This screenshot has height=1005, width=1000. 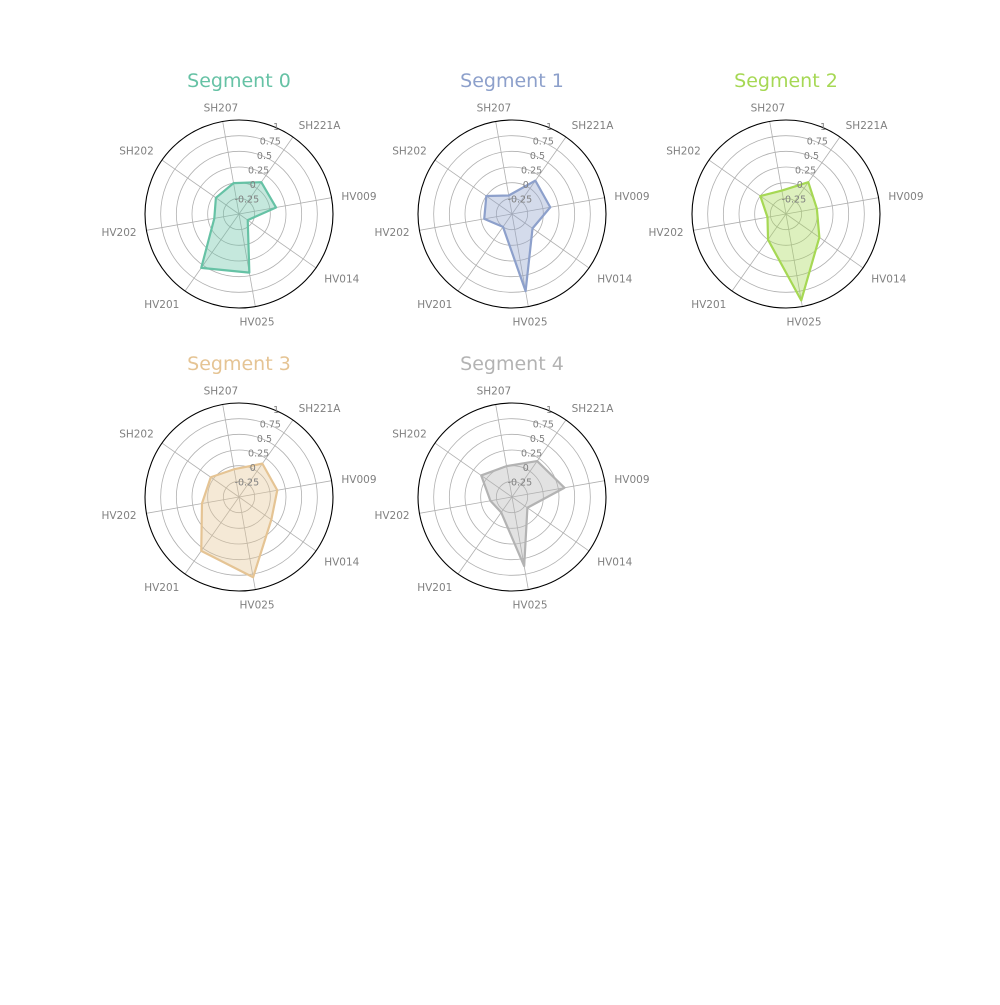 What do you see at coordinates (512, 81) in the screenshot?
I see `panel-title: Segment 1` at bounding box center [512, 81].